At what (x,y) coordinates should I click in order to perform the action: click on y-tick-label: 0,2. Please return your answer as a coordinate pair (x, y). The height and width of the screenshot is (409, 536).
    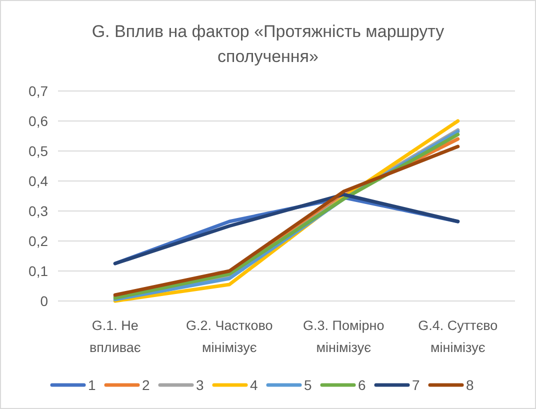
    Looking at the image, I should click on (38, 240).